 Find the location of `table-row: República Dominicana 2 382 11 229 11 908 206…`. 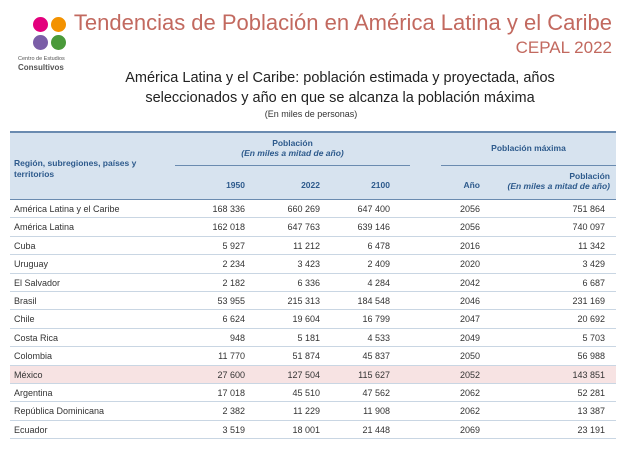

table-row: República Dominicana 2 382 11 229 11 908 206… is located at coordinates (313, 411).